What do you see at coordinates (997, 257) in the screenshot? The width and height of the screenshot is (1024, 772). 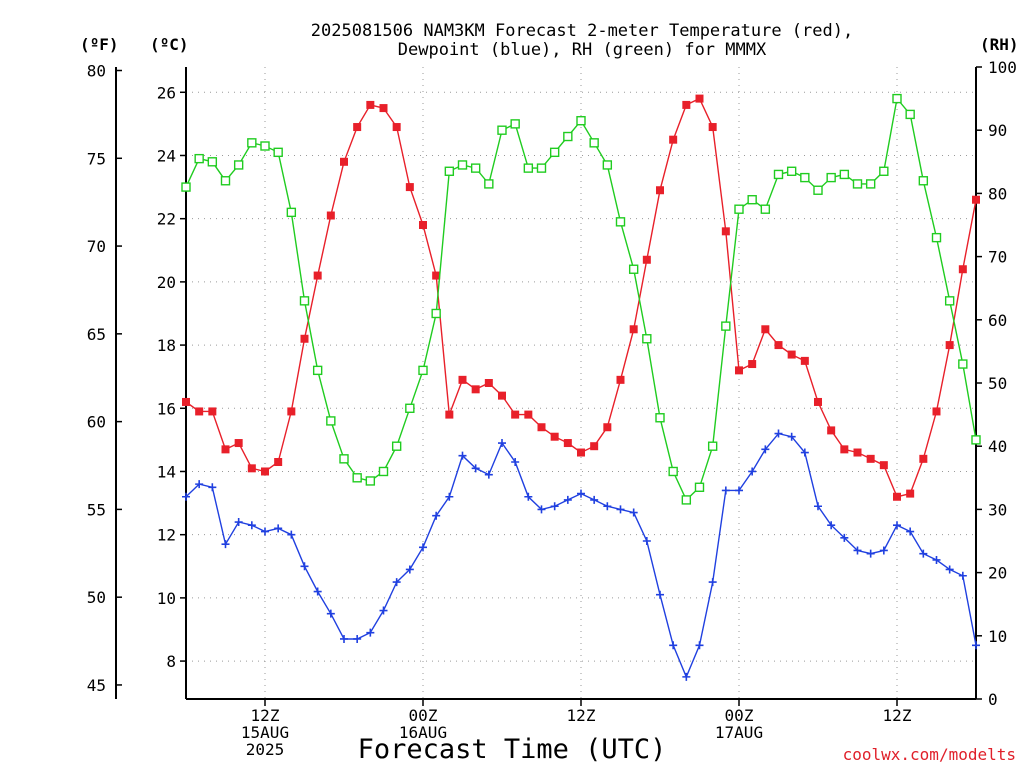 I see `rh-tick-label: 70` at bounding box center [997, 257].